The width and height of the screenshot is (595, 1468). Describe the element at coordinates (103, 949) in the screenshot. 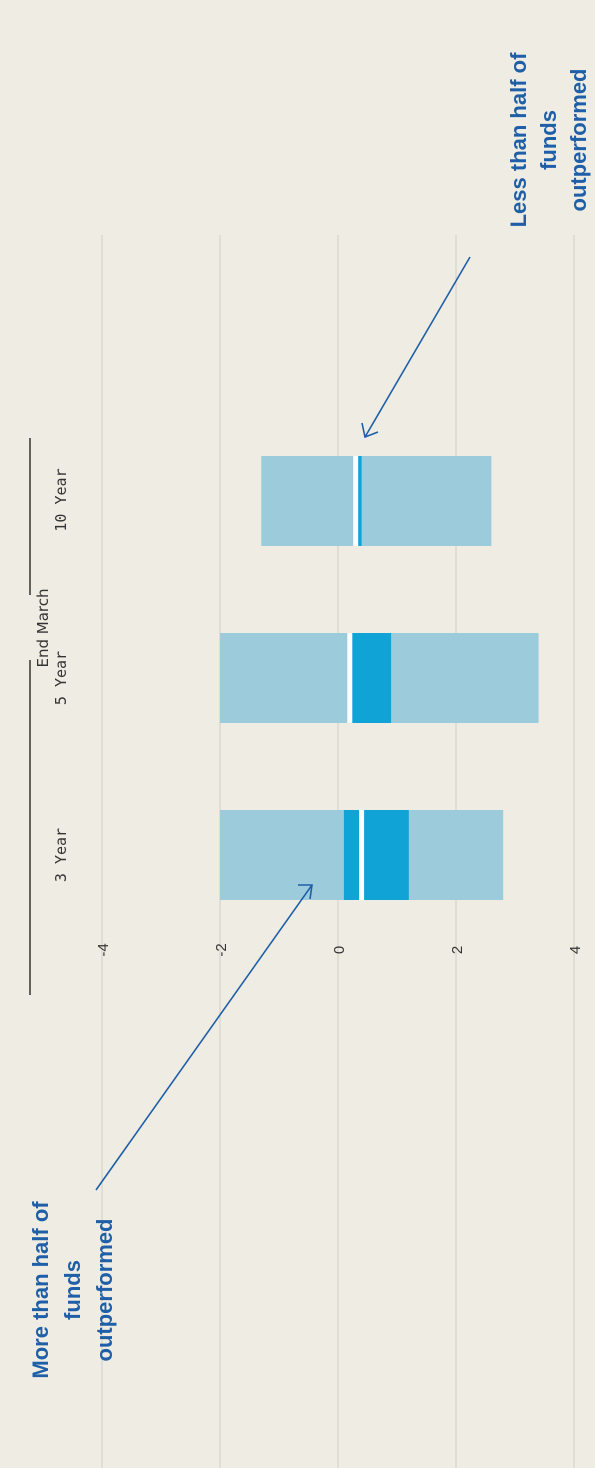

I see `tick-label-4: -4` at that location.